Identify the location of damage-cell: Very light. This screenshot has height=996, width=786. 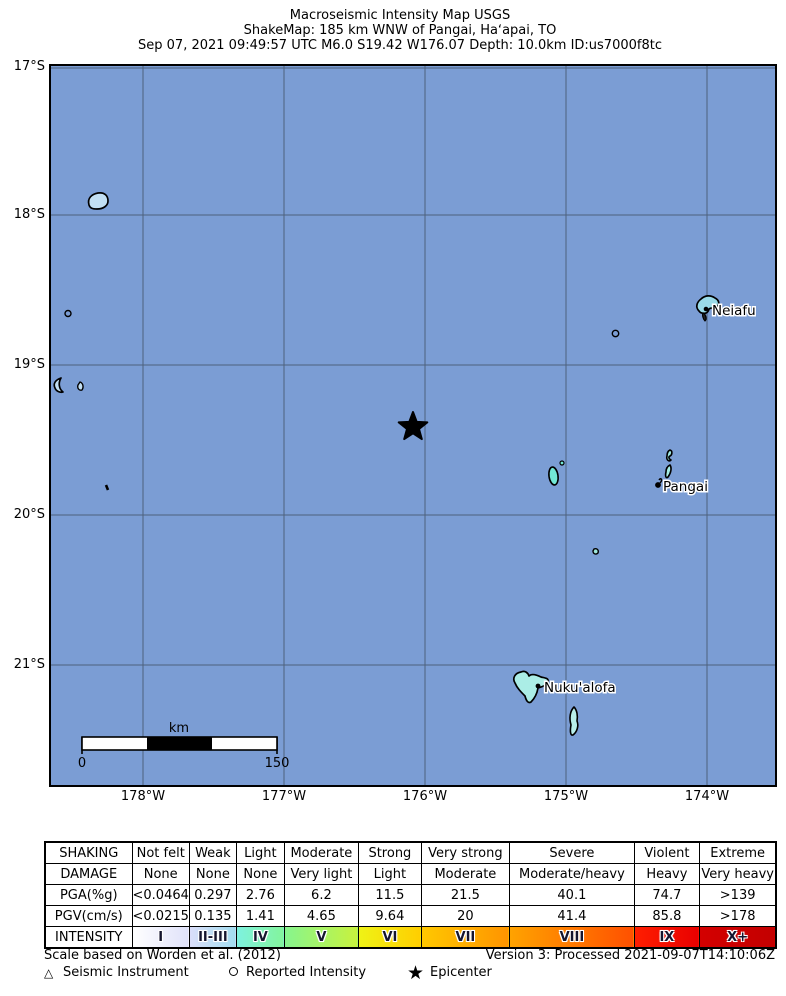
(321, 874).